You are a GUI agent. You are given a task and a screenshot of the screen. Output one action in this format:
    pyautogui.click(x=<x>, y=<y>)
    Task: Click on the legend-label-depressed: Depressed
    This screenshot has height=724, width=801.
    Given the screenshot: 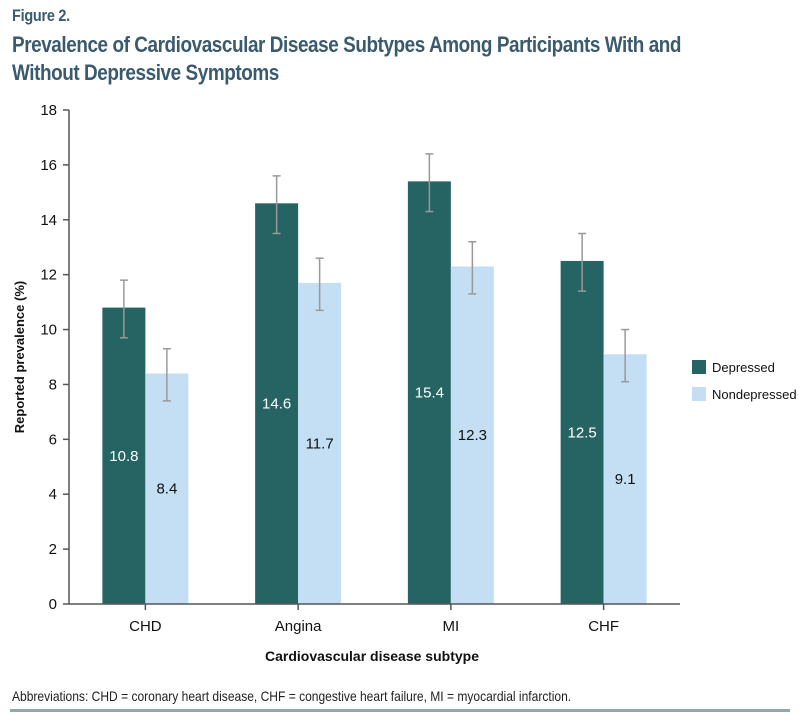 What is the action you would take?
    pyautogui.click(x=743, y=367)
    